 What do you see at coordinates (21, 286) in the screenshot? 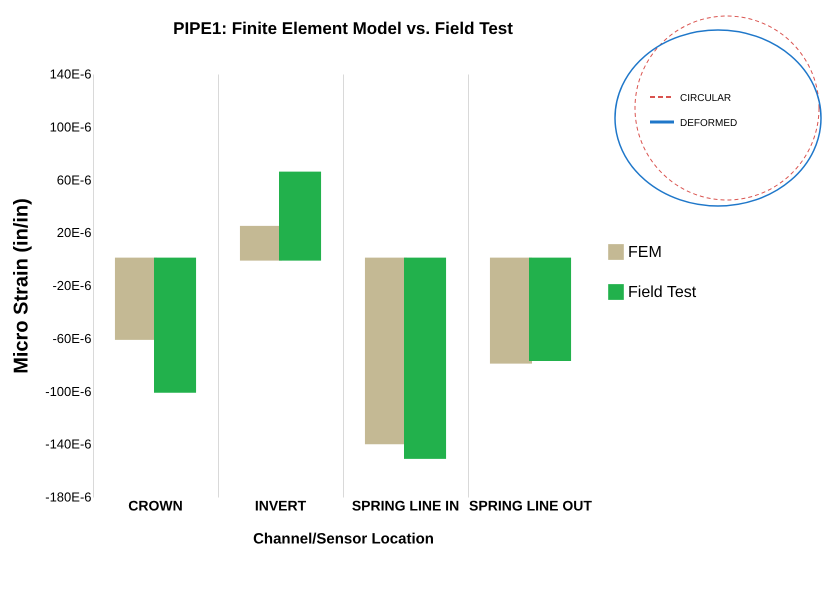
I see `y-axis-title: Micro Strain (in/in)` at bounding box center [21, 286].